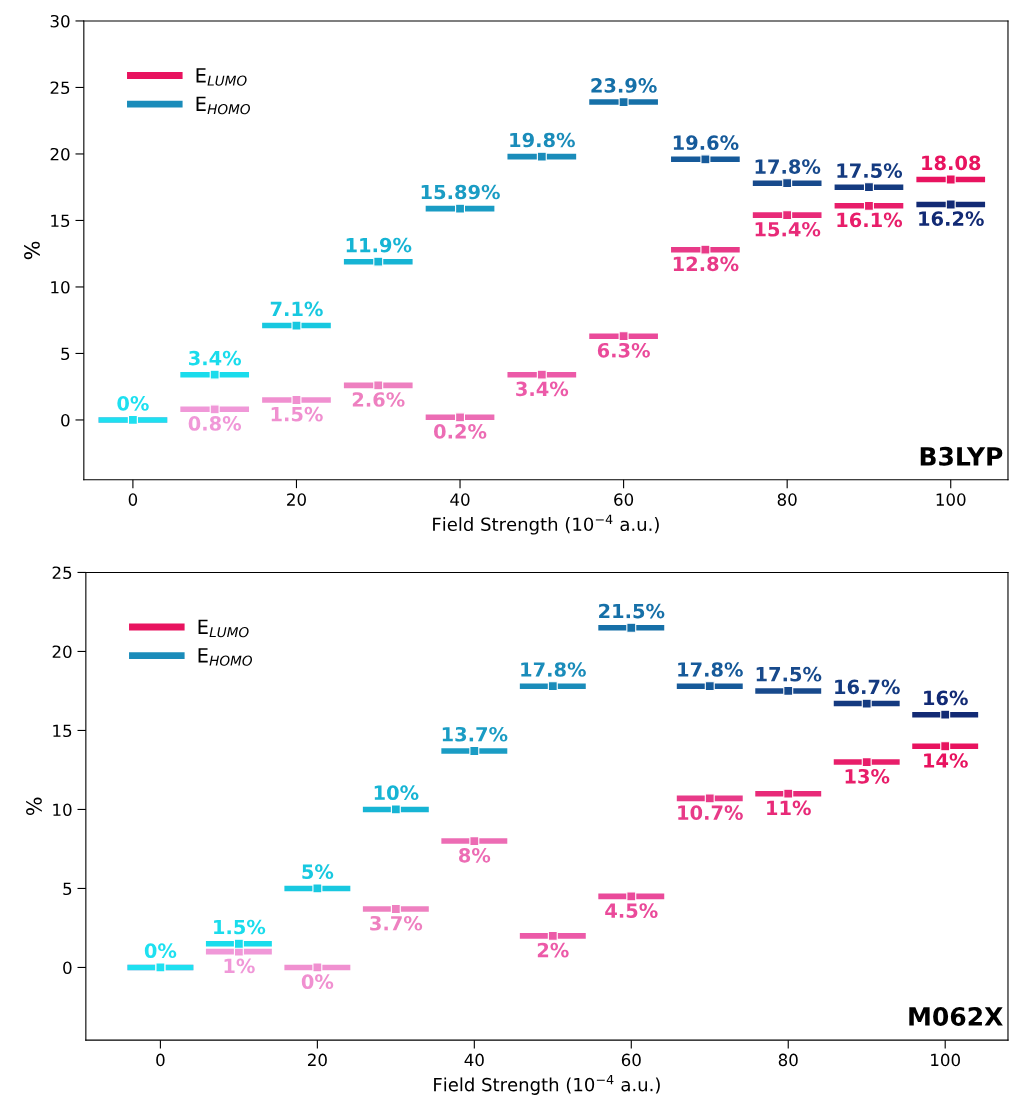 This screenshot has height=1103, width=1010. What do you see at coordinates (951, 218) in the screenshot?
I see `data-label: 16.2%` at bounding box center [951, 218].